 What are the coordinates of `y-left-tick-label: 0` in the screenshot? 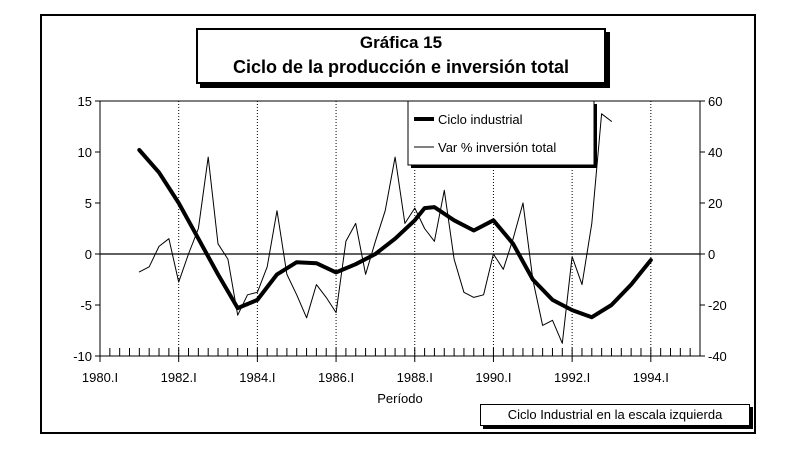 It's located at (88, 254).